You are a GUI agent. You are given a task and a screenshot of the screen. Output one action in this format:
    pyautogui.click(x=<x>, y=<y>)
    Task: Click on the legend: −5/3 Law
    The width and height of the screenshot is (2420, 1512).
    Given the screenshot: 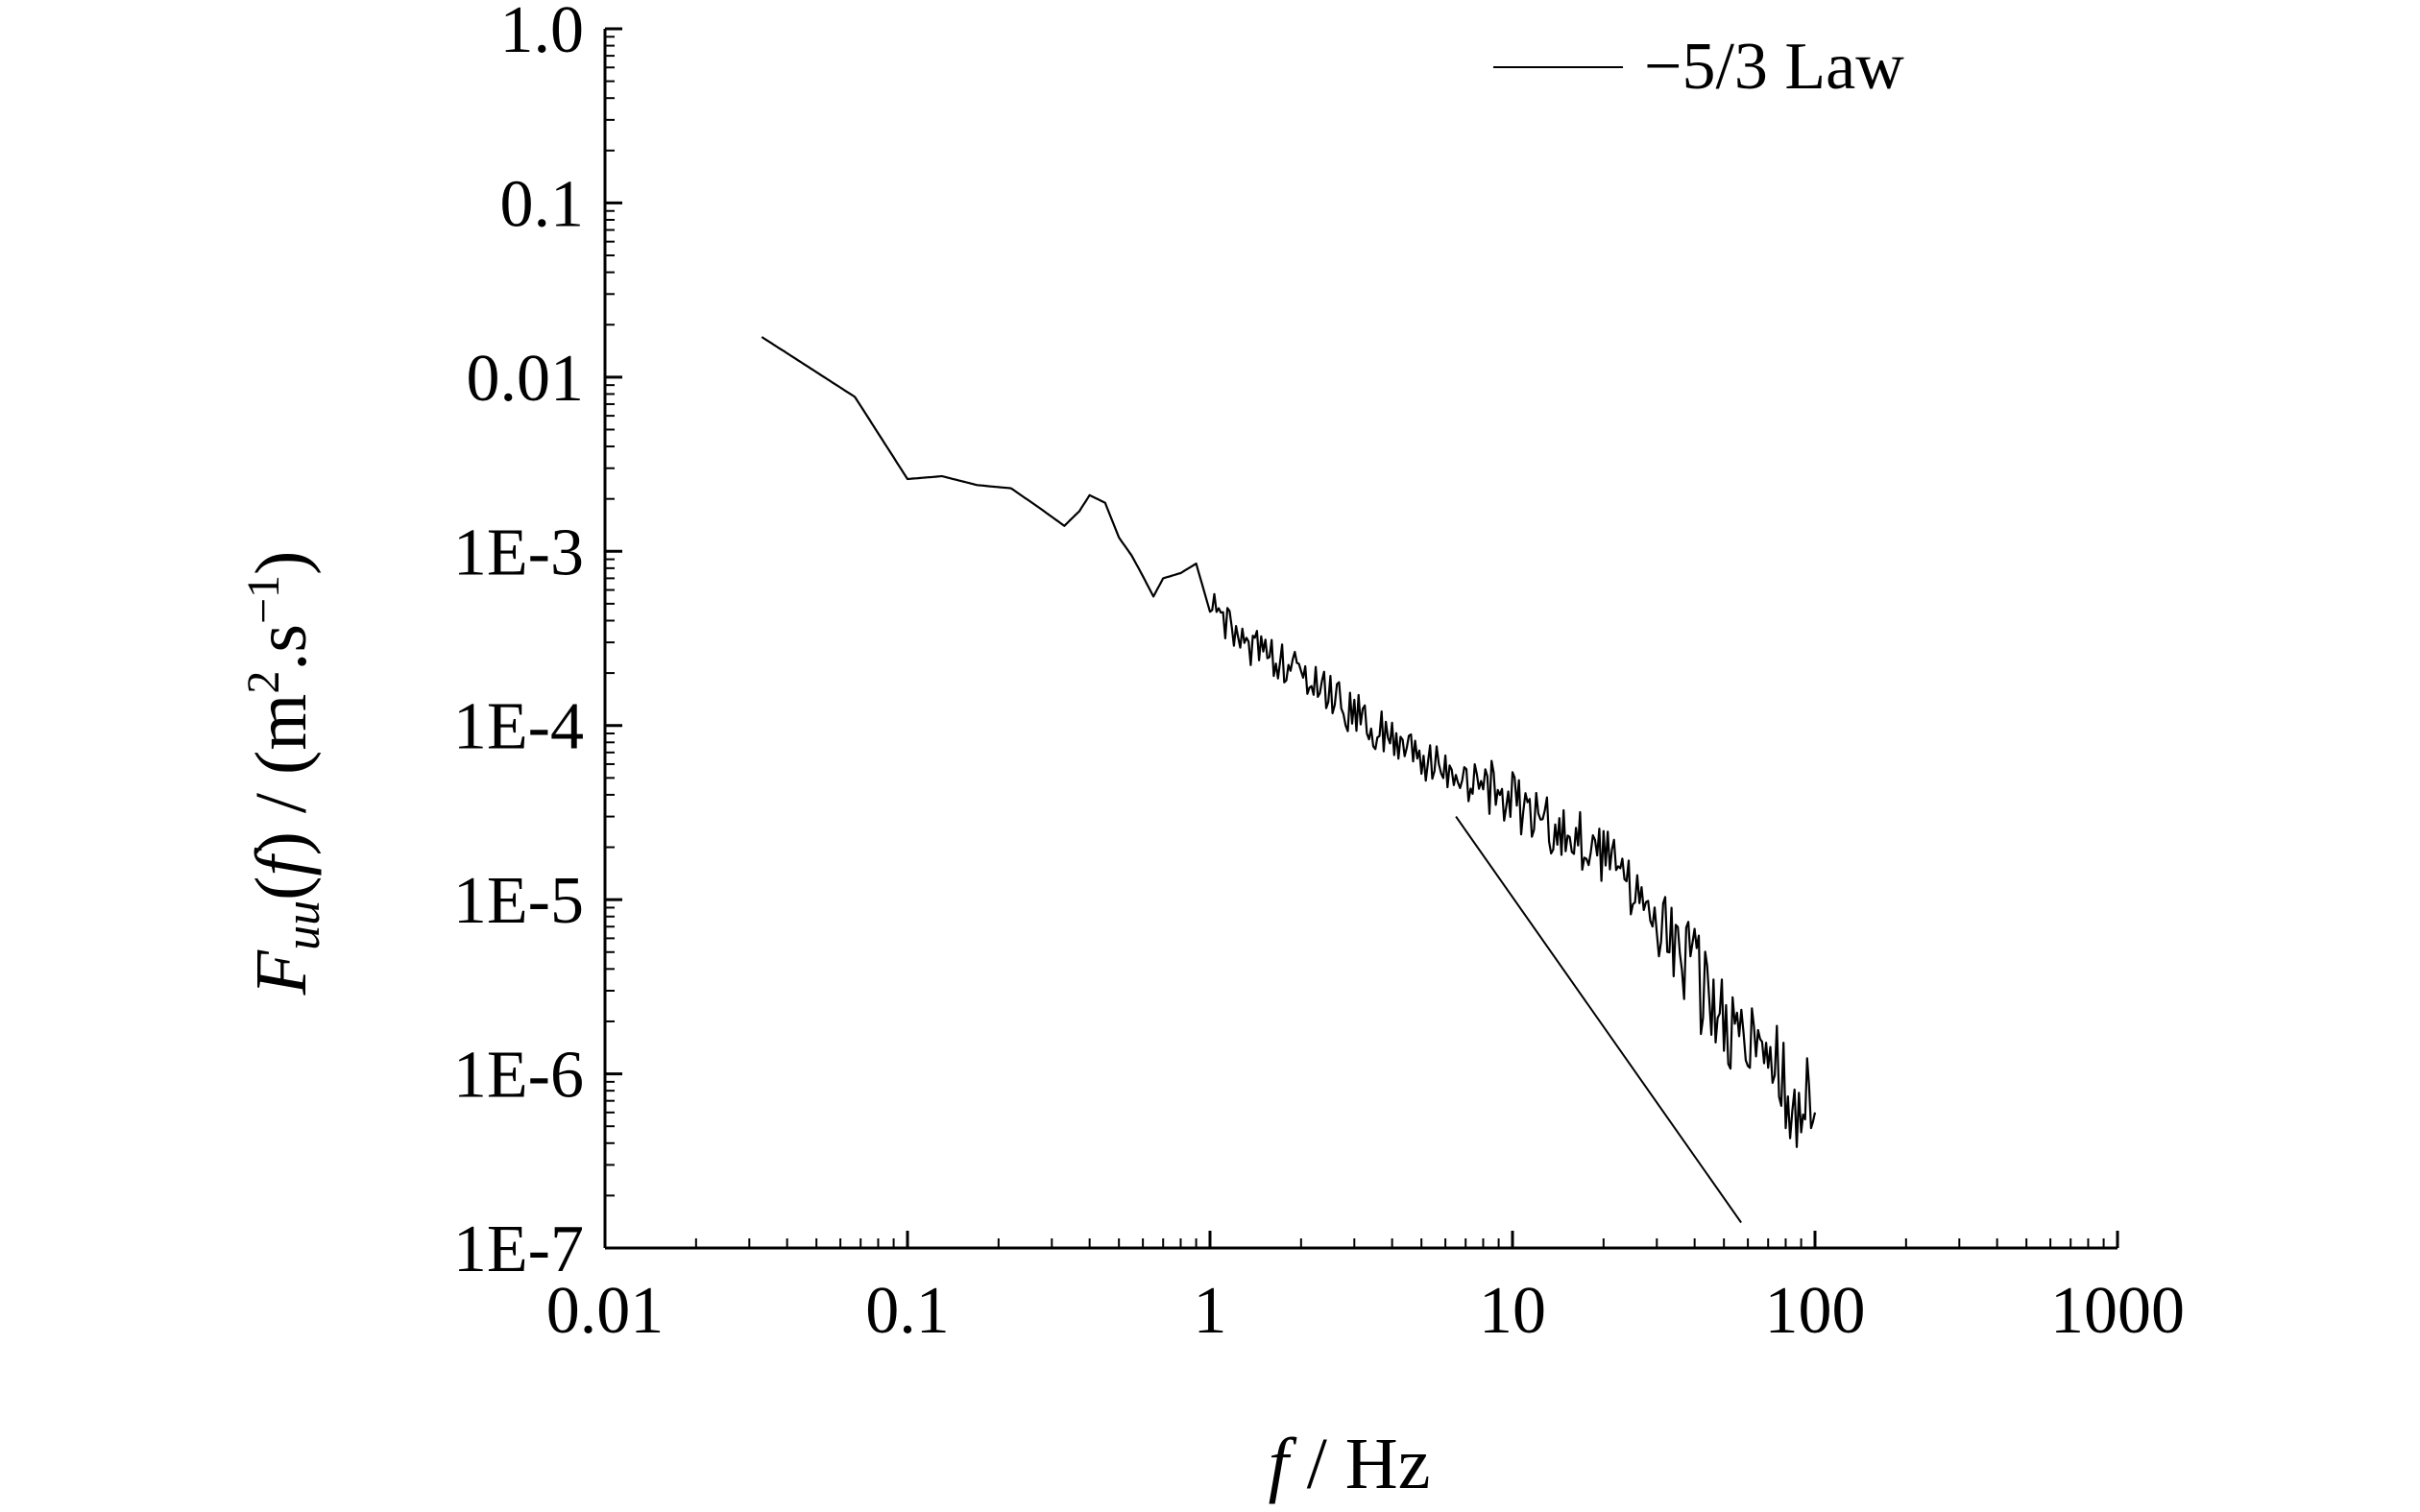 What is the action you would take?
    pyautogui.click(x=1699, y=67)
    